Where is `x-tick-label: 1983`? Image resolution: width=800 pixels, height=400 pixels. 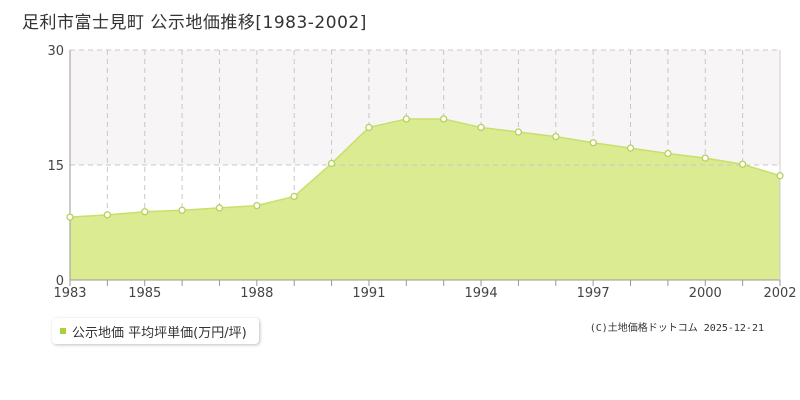
x-tick-label: 1983 is located at coordinates (69, 293).